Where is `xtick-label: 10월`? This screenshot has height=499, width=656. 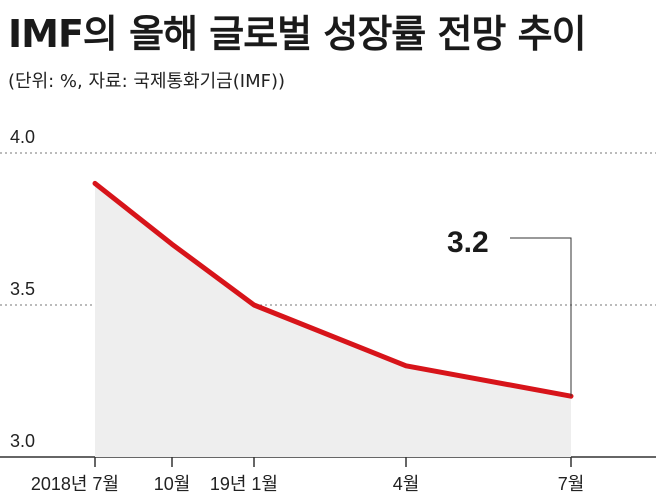
xtick-label: 10월 is located at coordinates (172, 484).